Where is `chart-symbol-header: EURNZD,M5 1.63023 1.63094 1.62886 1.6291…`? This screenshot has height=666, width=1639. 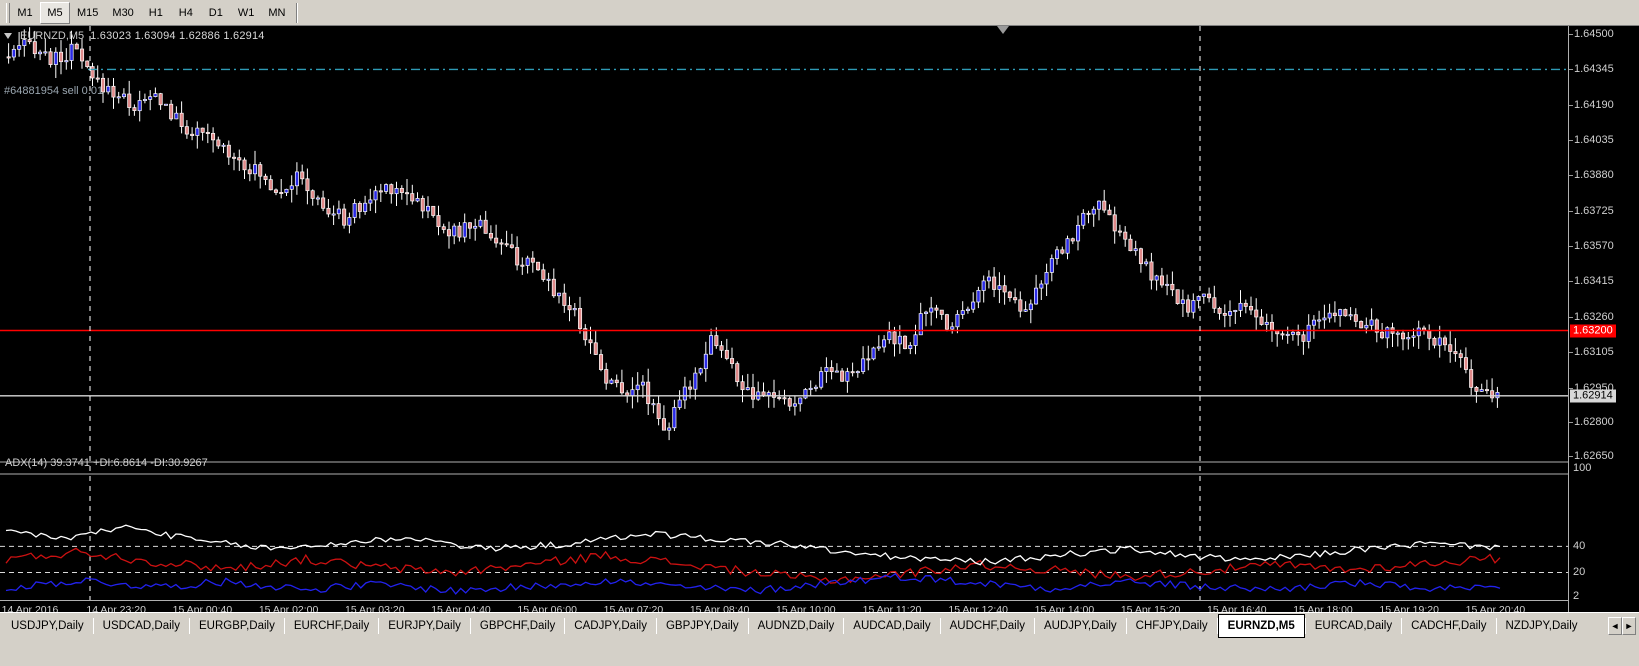
chart-symbol-header: EURNZD,M5 1.63023 1.63094 1.62886 1.6291… is located at coordinates (134, 36).